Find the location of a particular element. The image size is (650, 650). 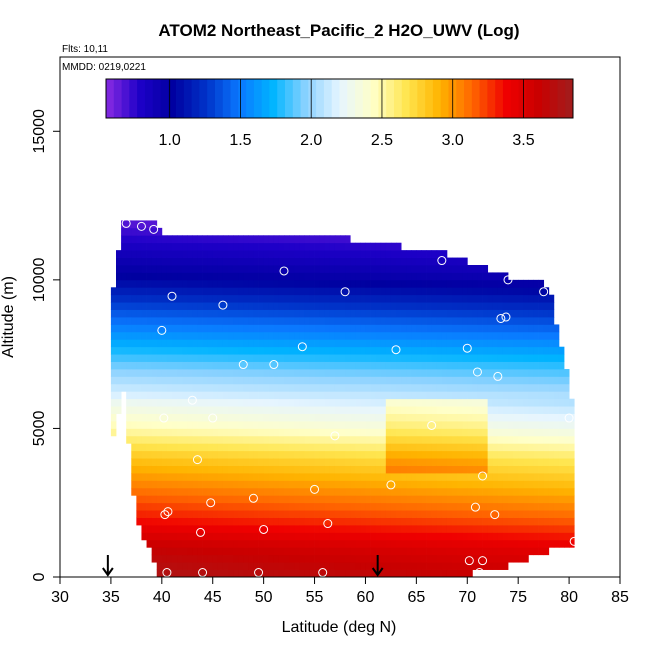

y-axis-label: Altitude (m) is located at coordinates (8, 317).